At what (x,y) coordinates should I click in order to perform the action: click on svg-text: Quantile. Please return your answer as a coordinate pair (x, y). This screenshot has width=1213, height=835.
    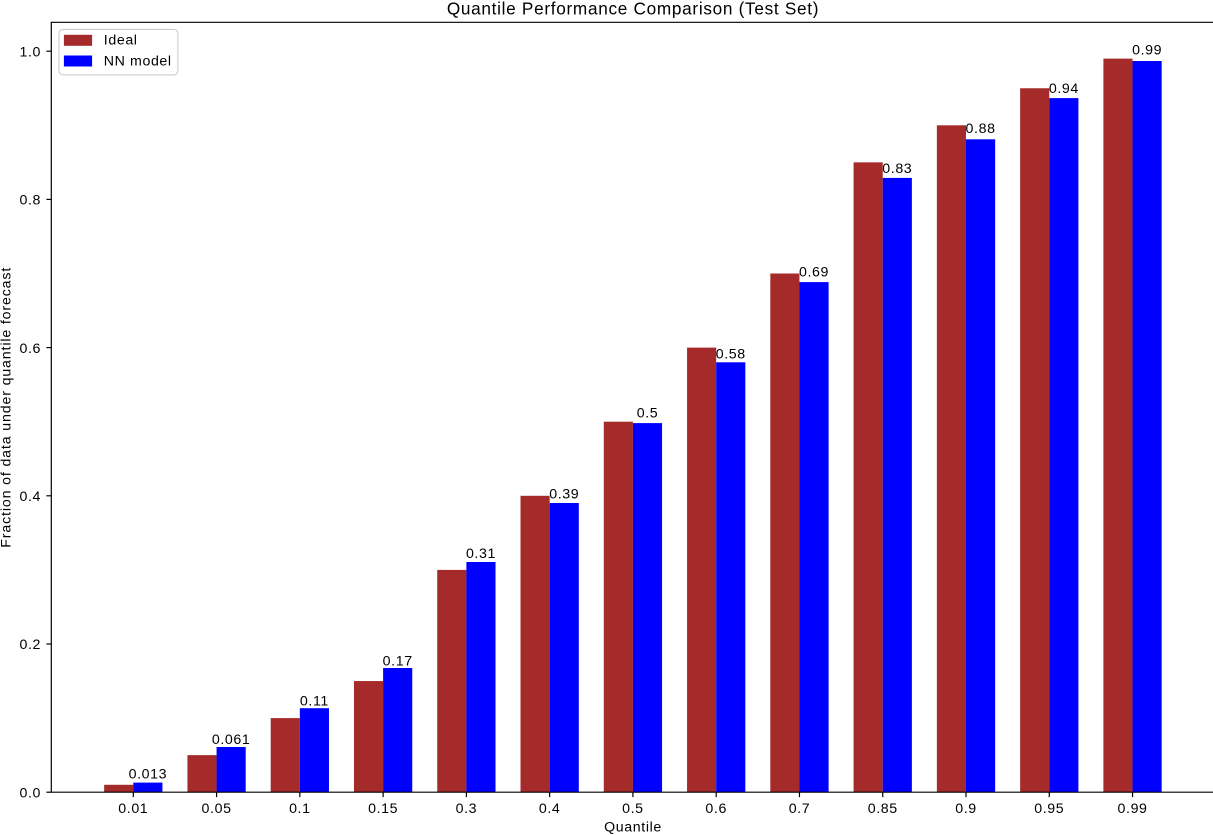
    Looking at the image, I should click on (633, 827).